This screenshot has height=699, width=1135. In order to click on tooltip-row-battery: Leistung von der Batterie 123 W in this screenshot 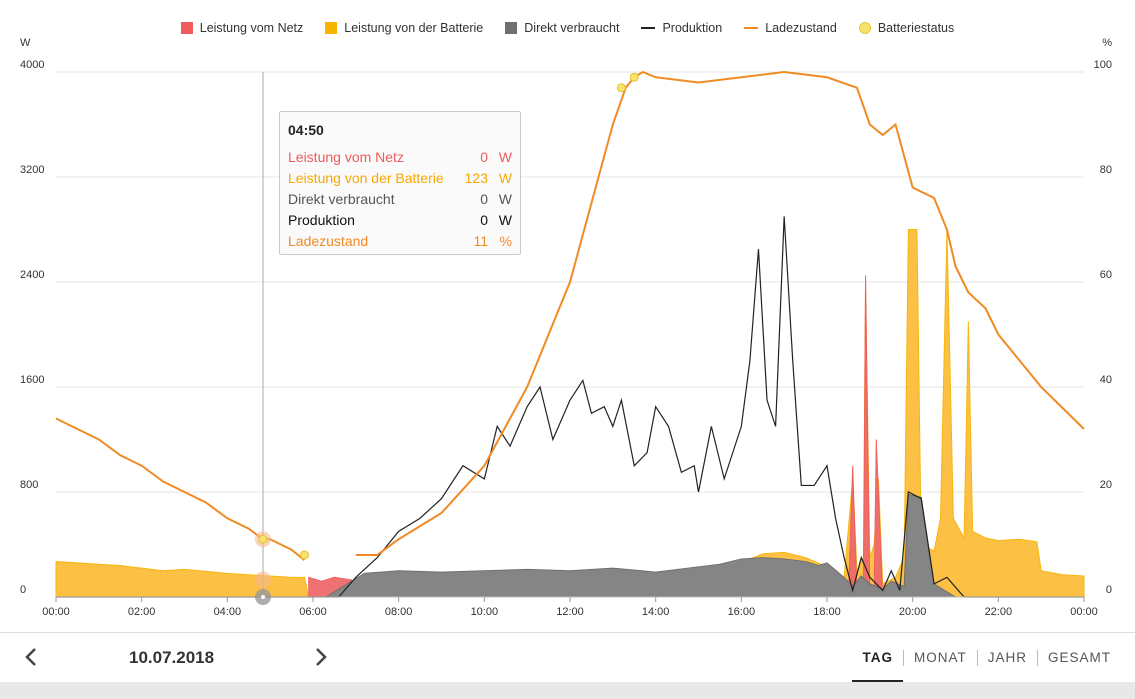, I will do `click(400, 177)`.